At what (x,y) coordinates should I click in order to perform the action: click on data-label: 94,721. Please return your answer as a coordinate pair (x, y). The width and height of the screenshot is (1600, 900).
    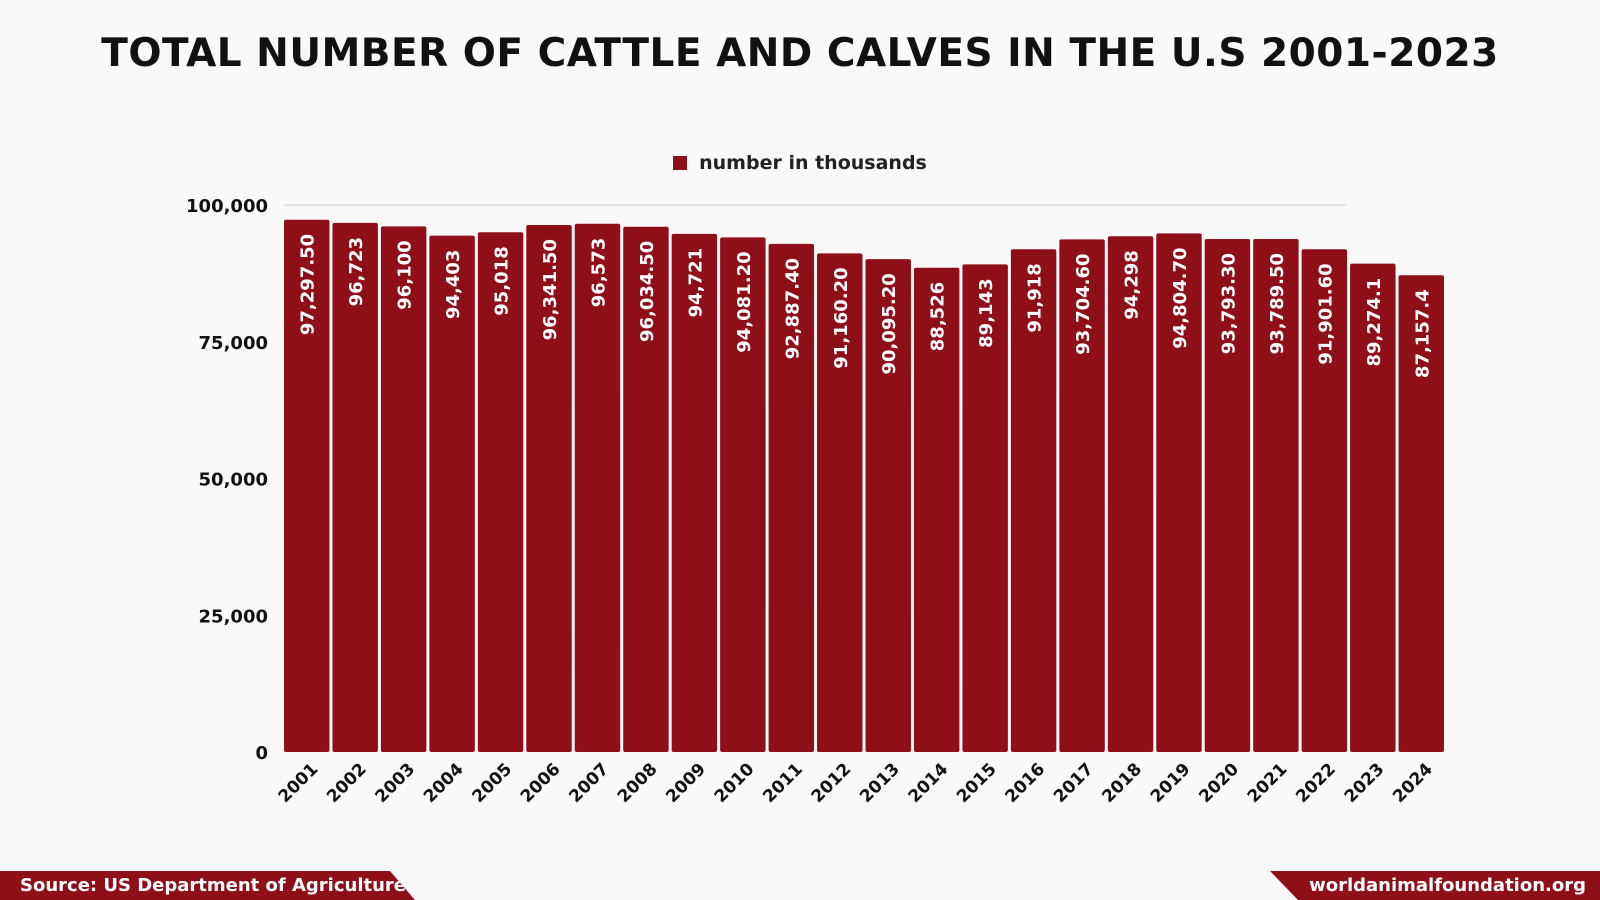
    Looking at the image, I should click on (695, 282).